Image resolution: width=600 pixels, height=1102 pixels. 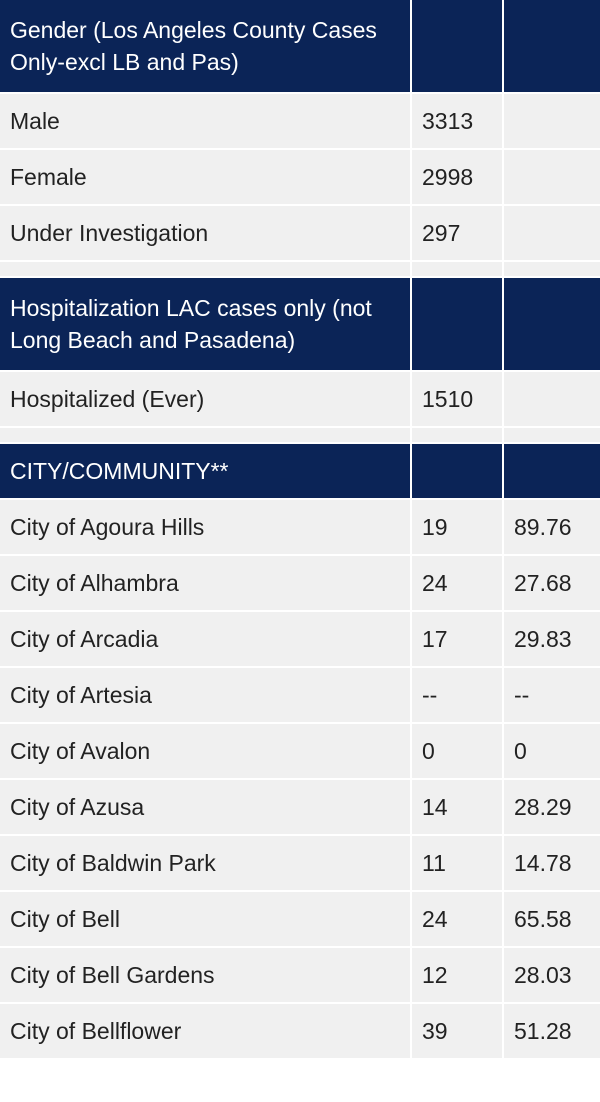 I want to click on row-rate: 27.68, so click(x=552, y=583).